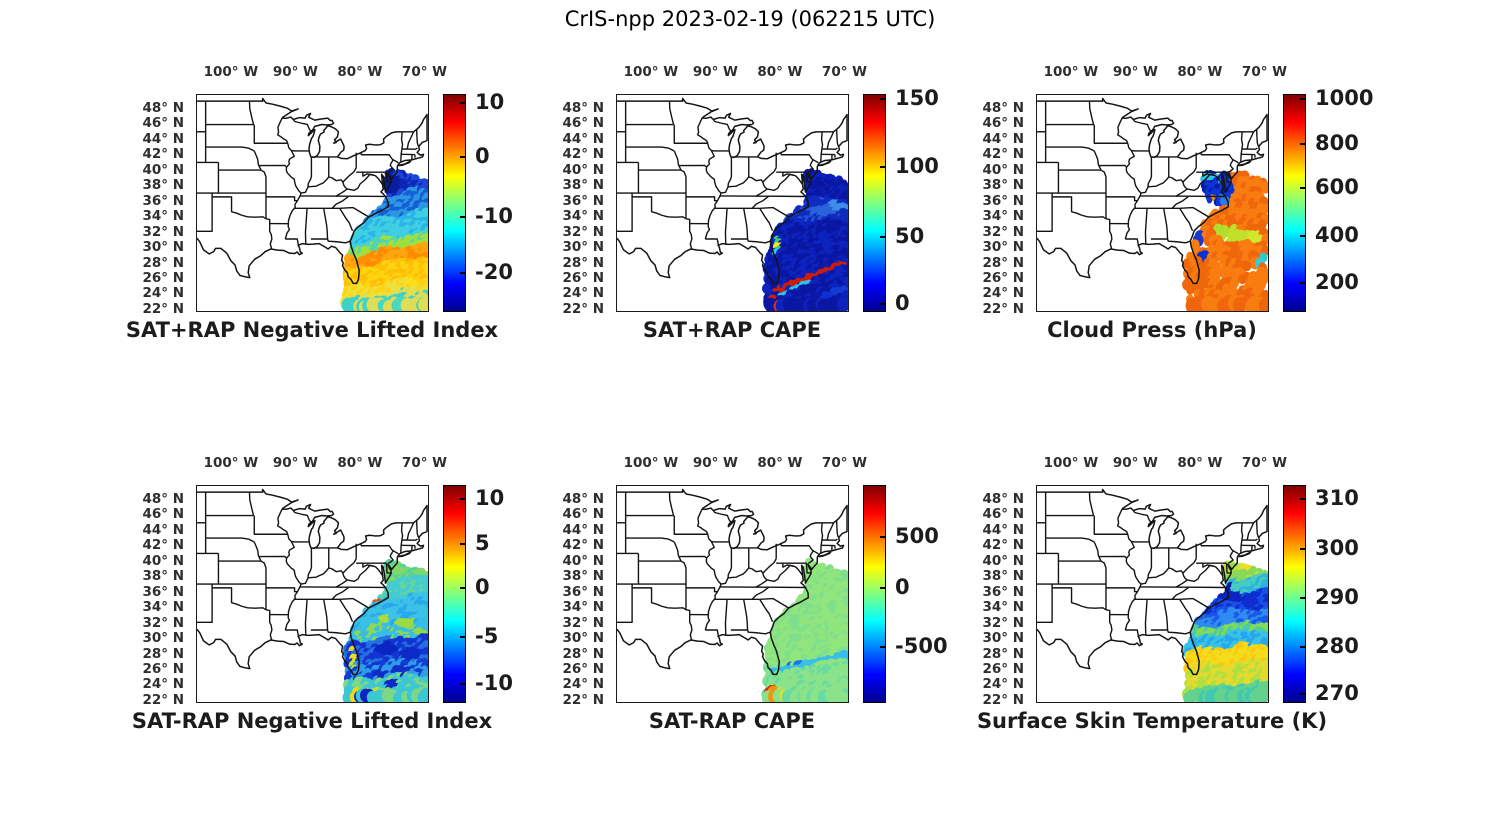  I want to click on colorbar-tick-label: 400, so click(1337, 235).